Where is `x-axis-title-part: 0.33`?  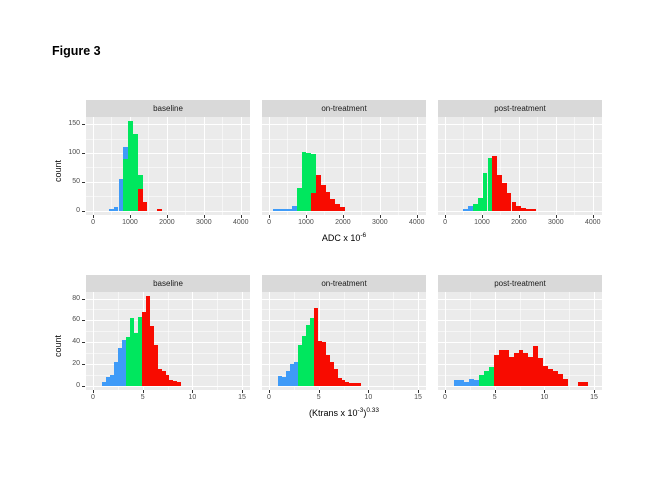
x-axis-title-part: 0.33 is located at coordinates (372, 410).